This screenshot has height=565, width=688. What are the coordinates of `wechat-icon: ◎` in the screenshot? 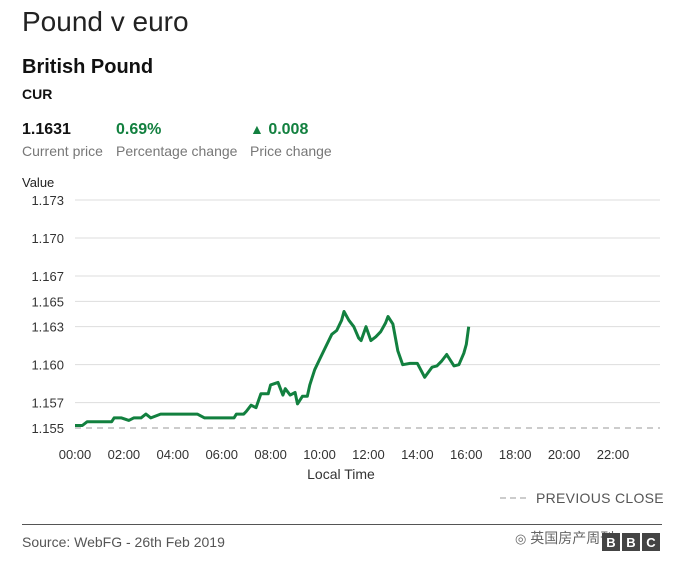 It's located at (521, 538).